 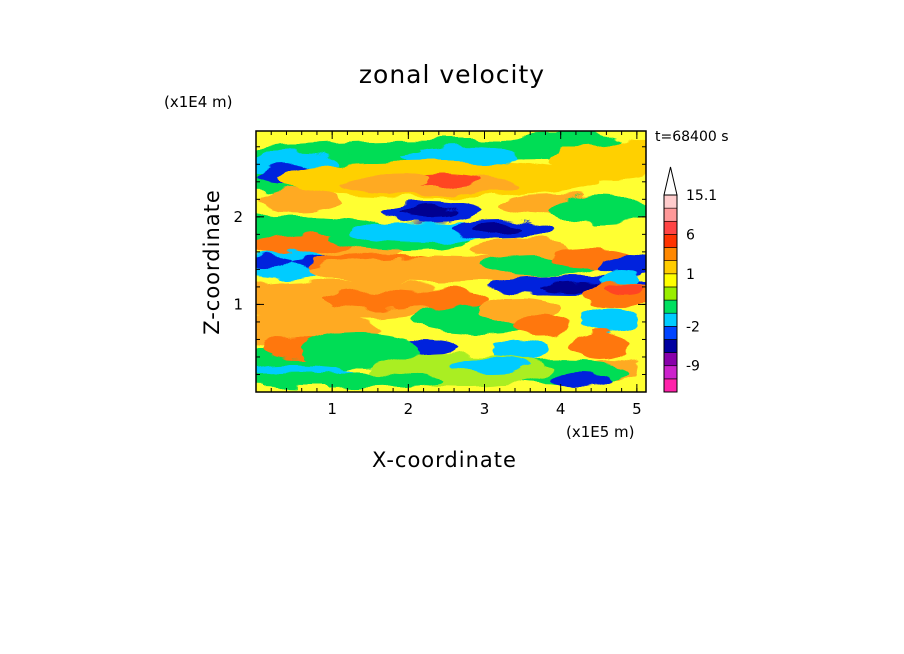 What do you see at coordinates (198, 102) in the screenshot?
I see `y-axis-unit: (x1E4 m)` at bounding box center [198, 102].